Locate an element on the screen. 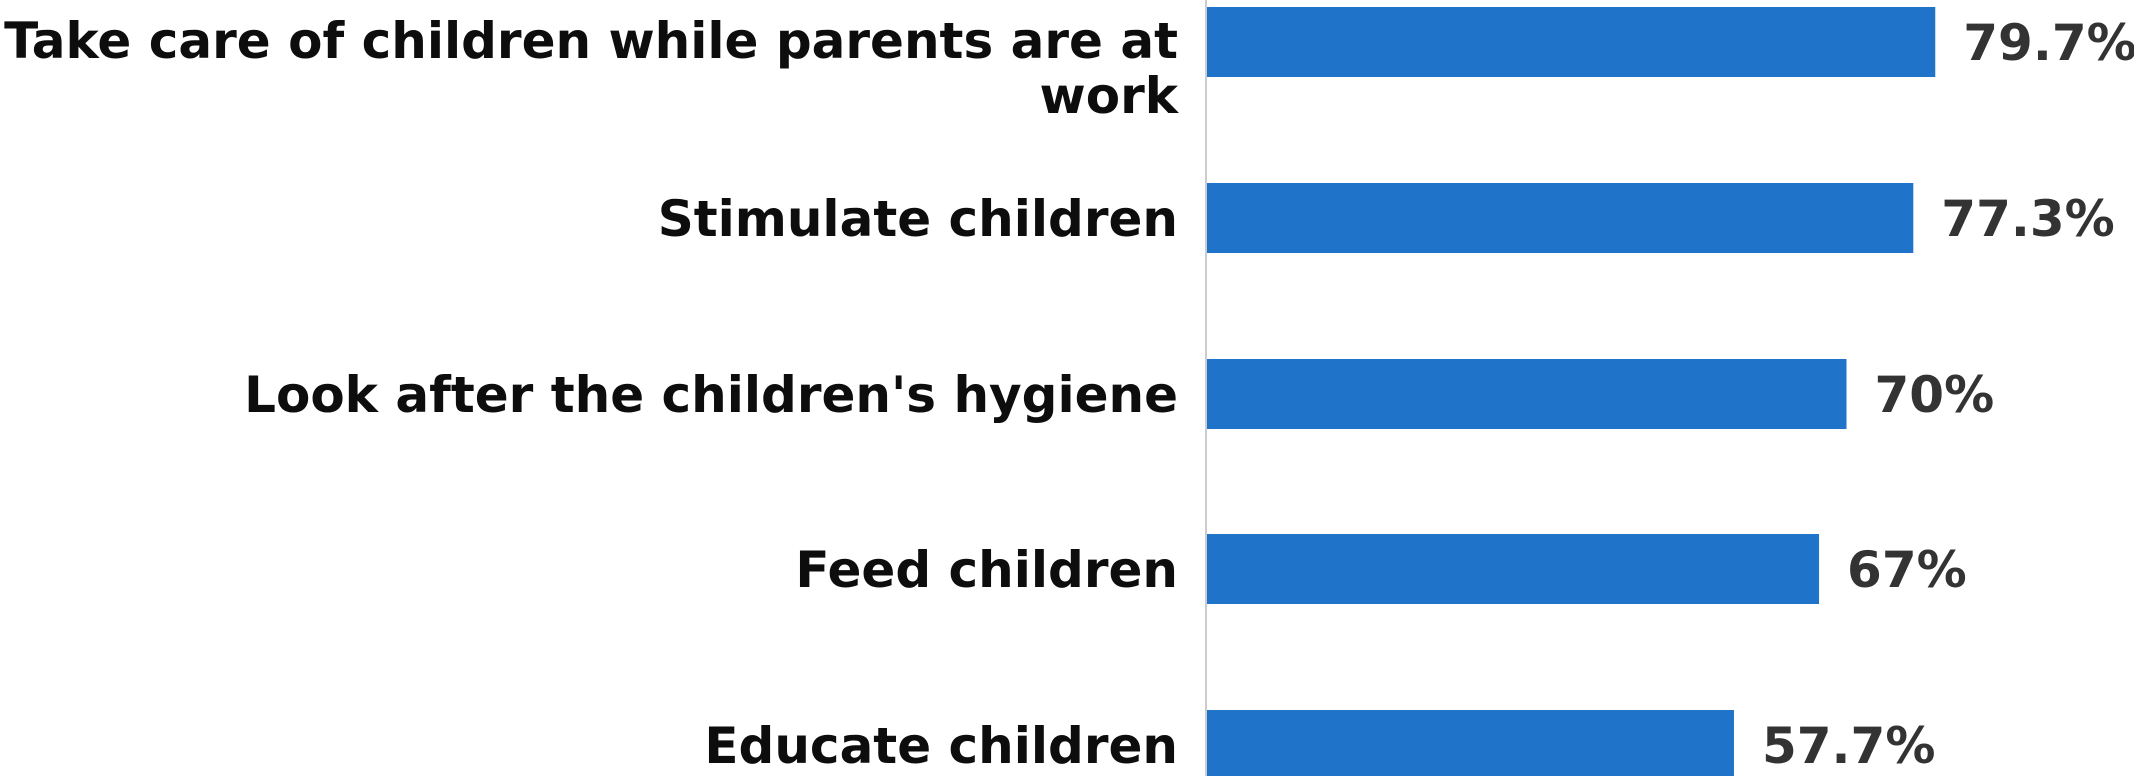  category-label: Stimulate children is located at coordinates (918, 219).